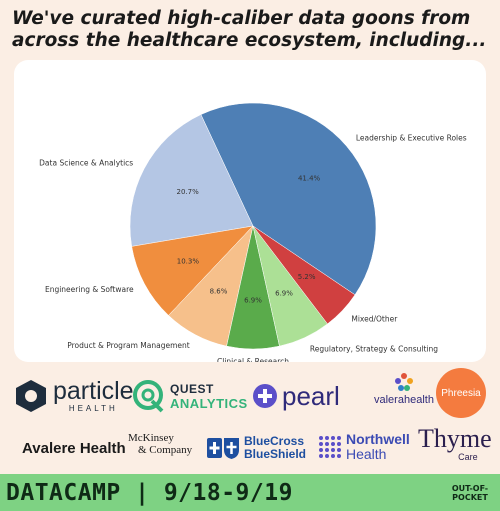 The image size is (500, 511). What do you see at coordinates (149, 492) in the screenshot?
I see `event-title: DATACAMP | 9/18-9/19` at bounding box center [149, 492].